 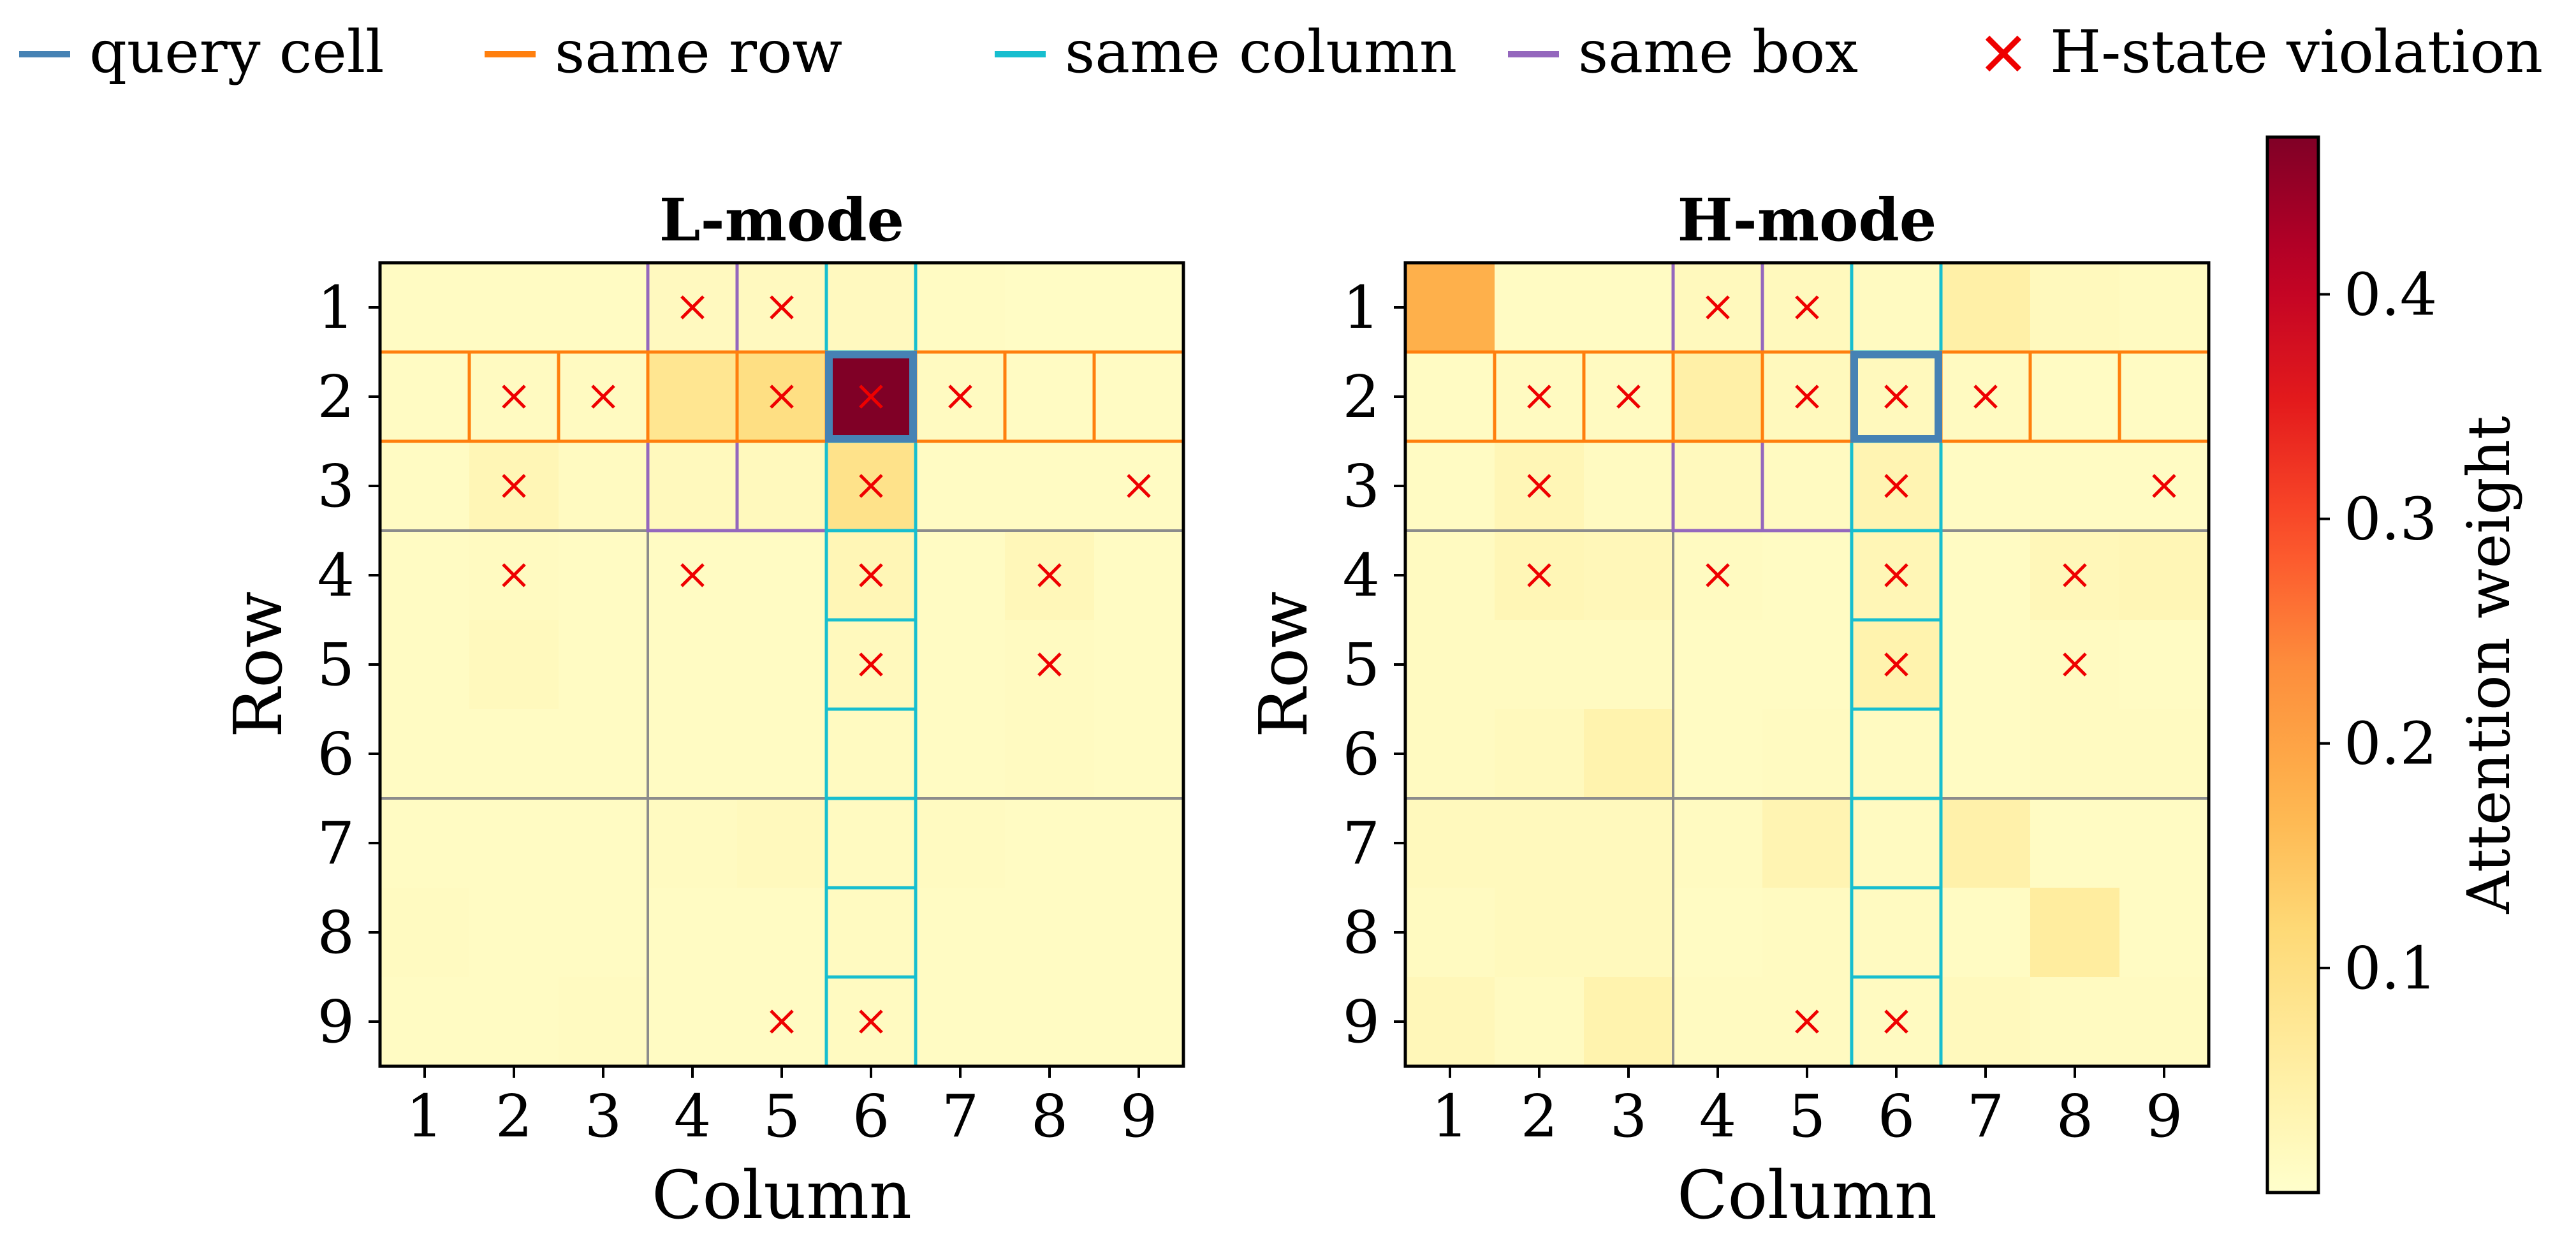 I want to click on x-tick-label: 1, so click(x=425, y=1116).